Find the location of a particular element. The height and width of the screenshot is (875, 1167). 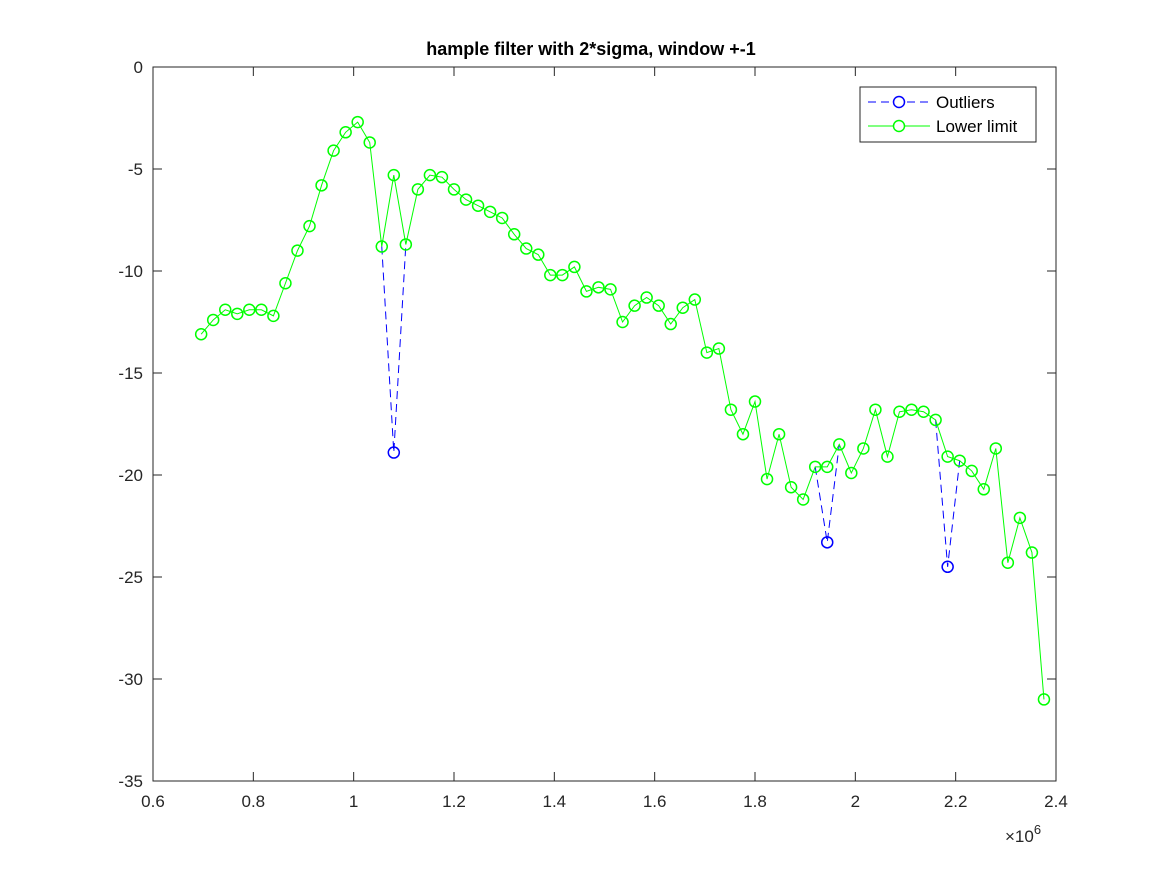

outliers-line-segment is located at coordinates (394, 348).